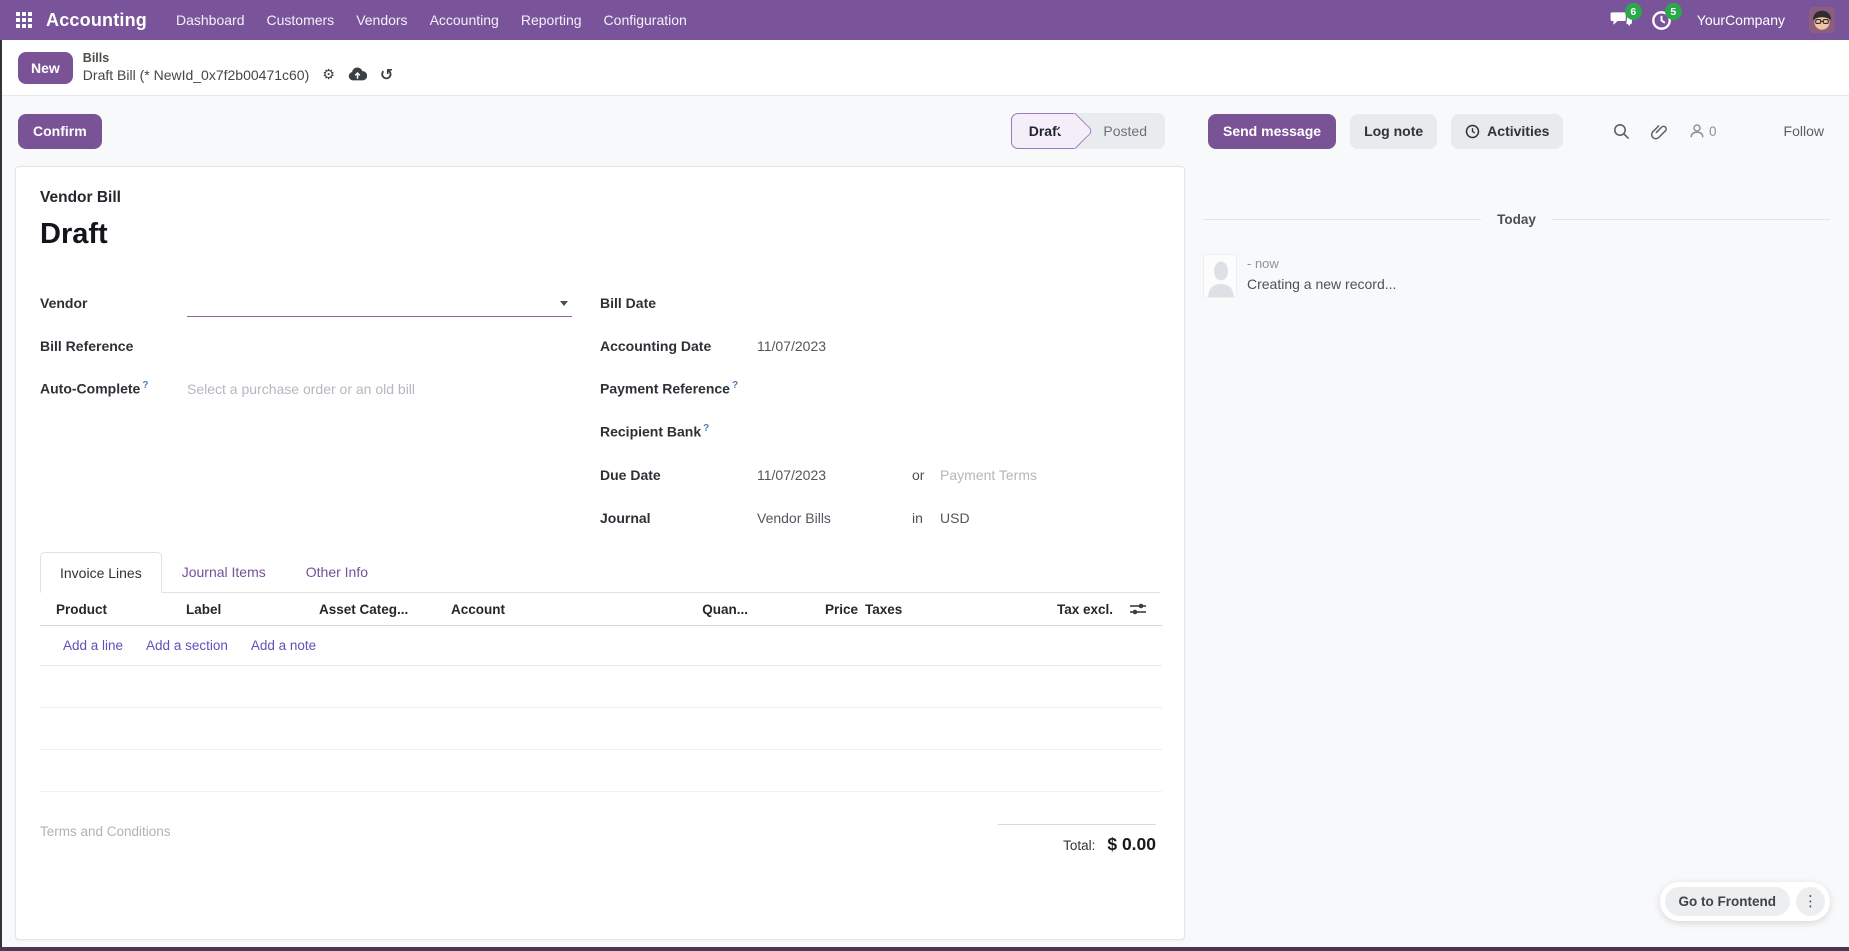 The height and width of the screenshot is (951, 1849). I want to click on field-vendor: Vendor, so click(320, 302).